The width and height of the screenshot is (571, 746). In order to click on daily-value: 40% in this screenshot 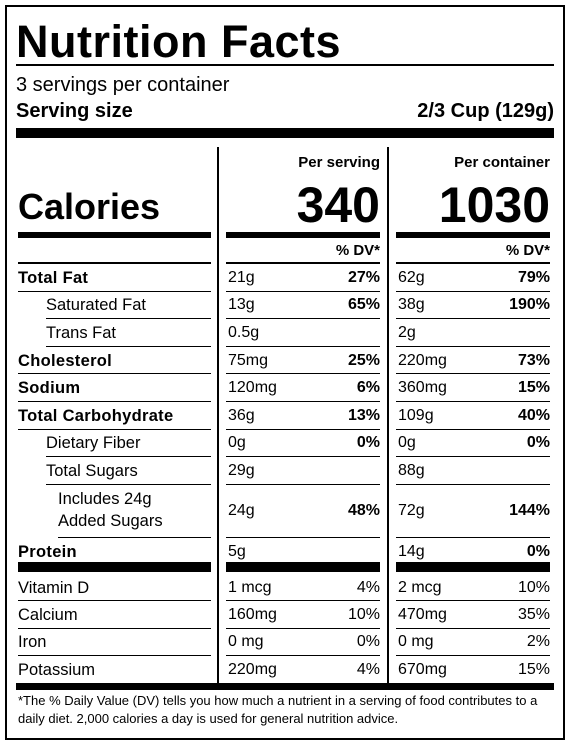, I will do `click(533, 415)`.